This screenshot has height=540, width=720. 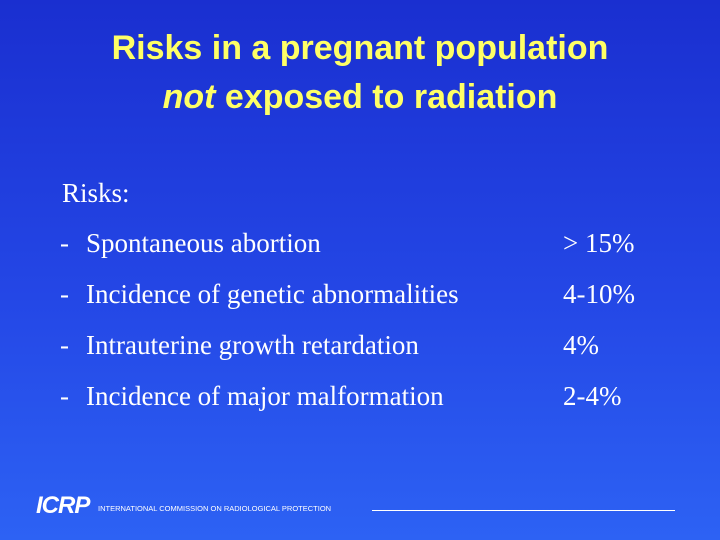 I want to click on footer-rule, so click(x=523, y=510).